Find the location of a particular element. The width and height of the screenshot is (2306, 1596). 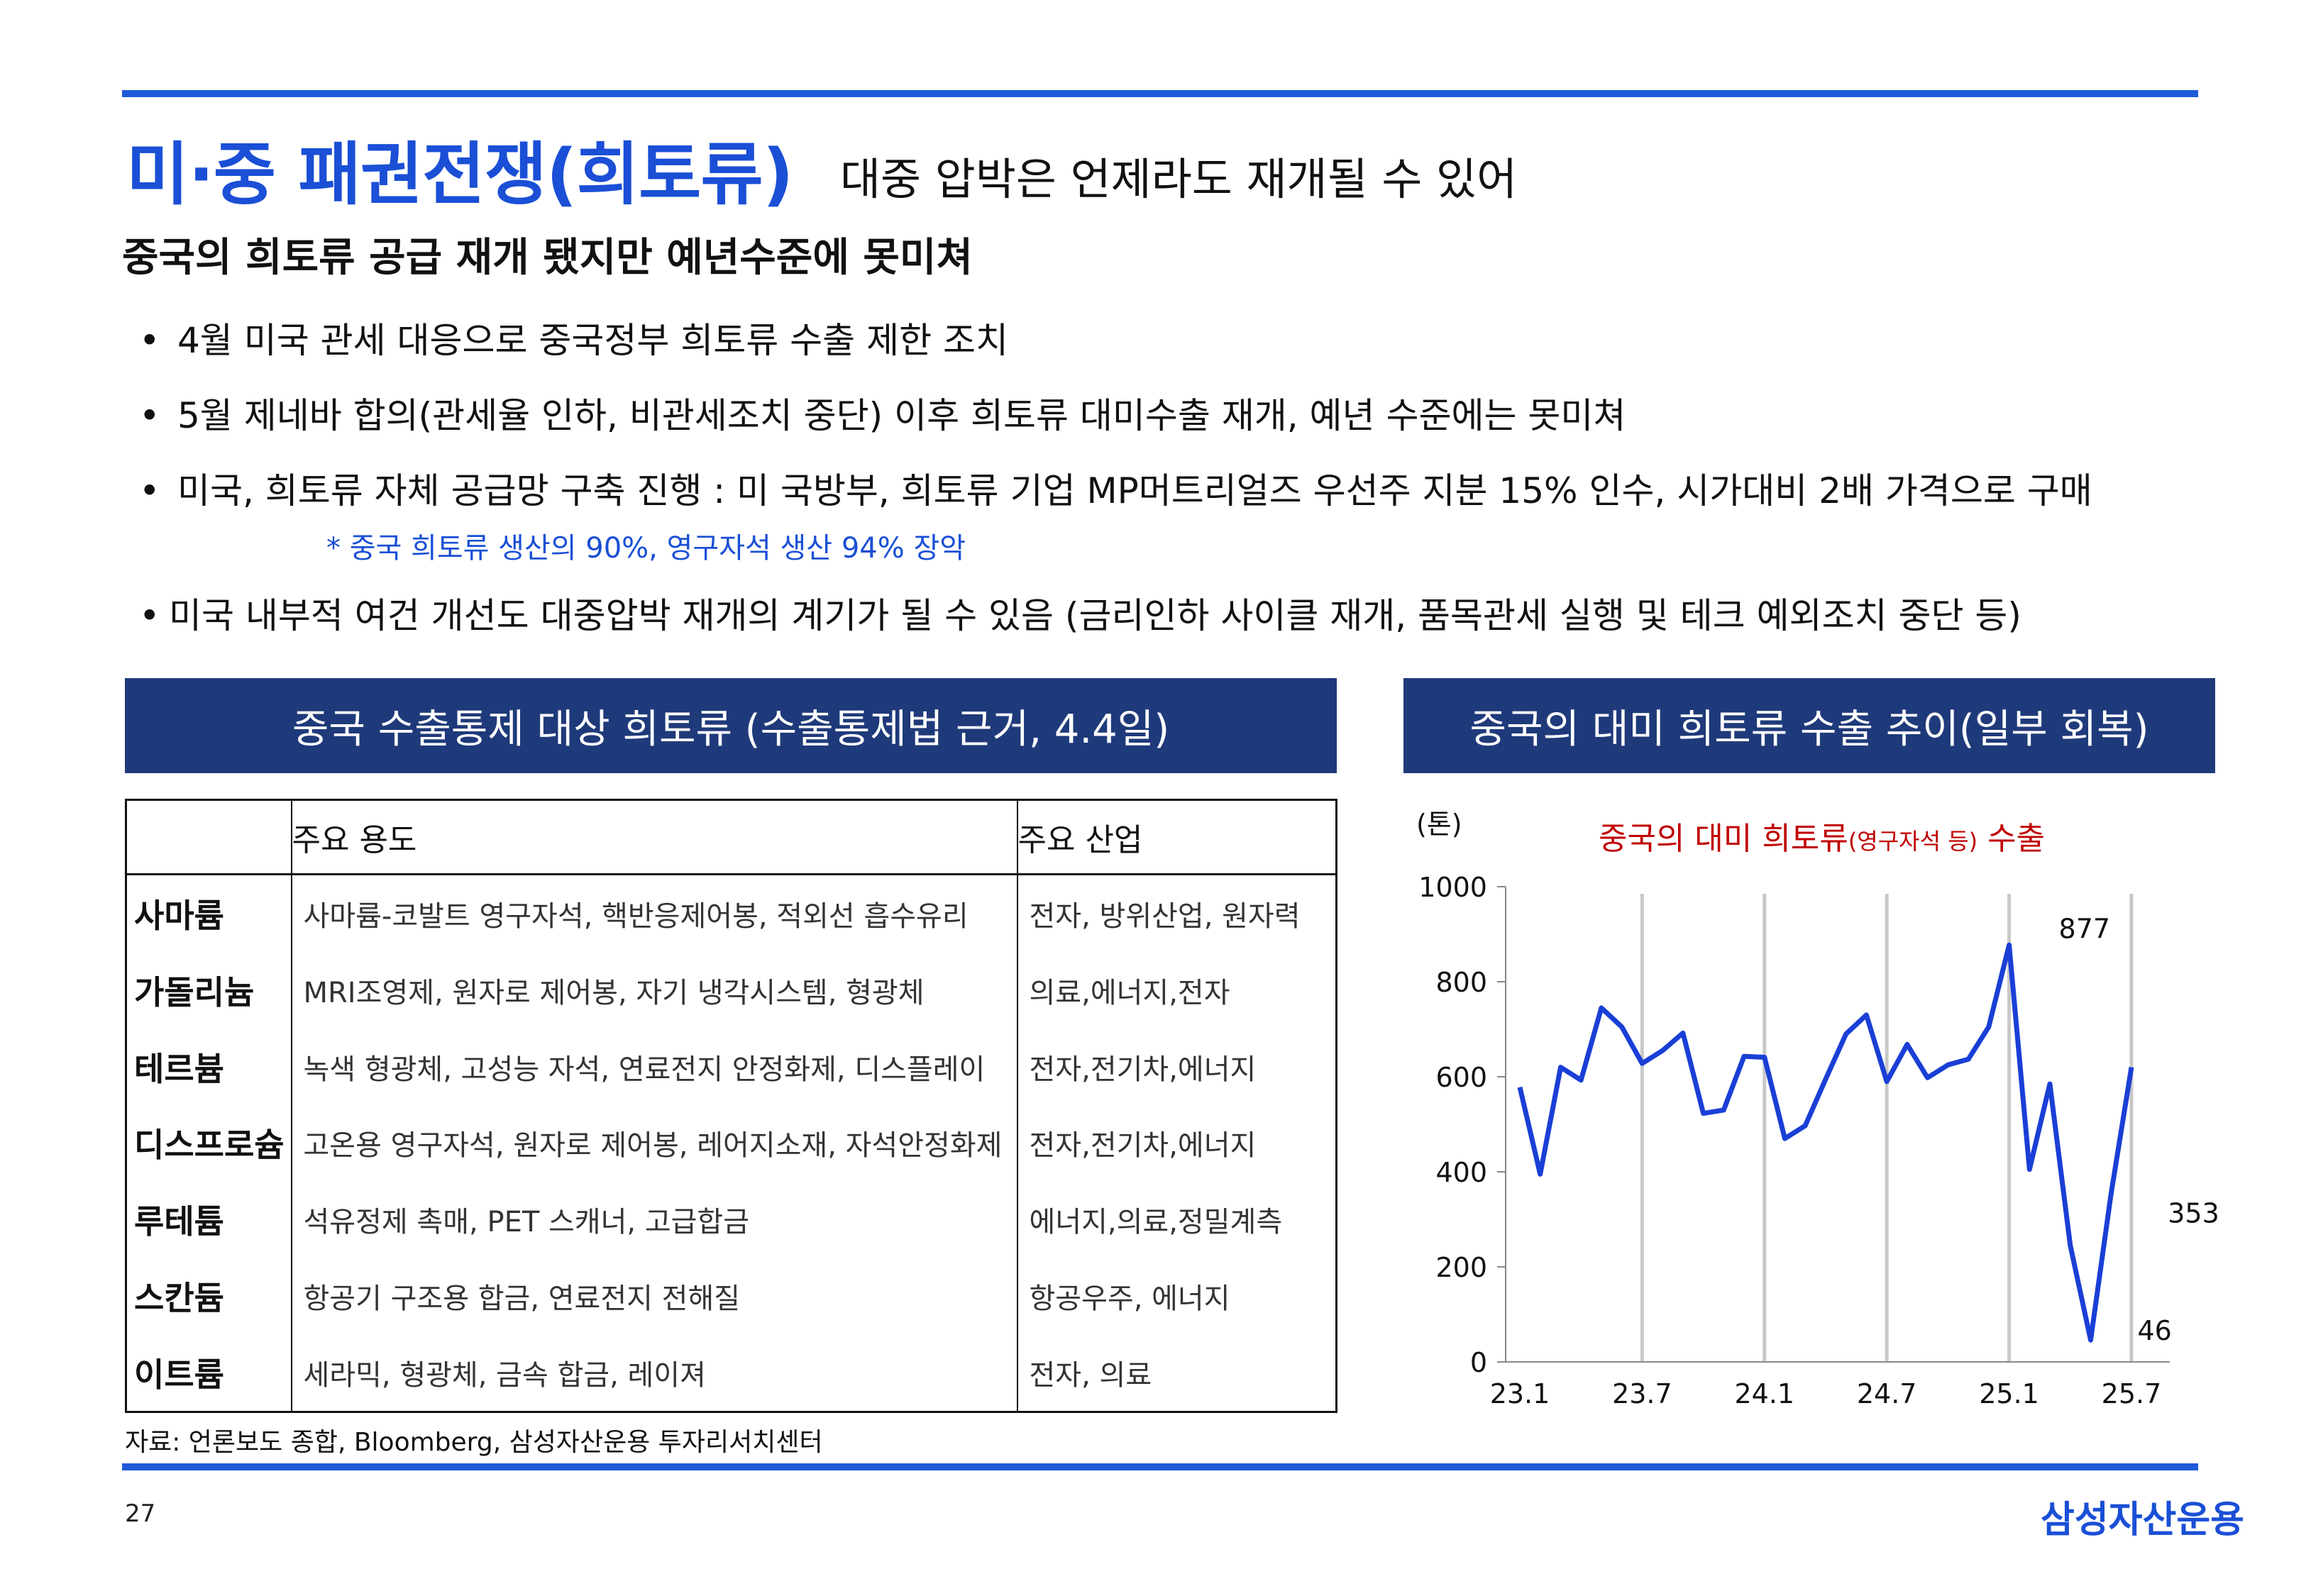

bottom-rule is located at coordinates (1160, 1466).